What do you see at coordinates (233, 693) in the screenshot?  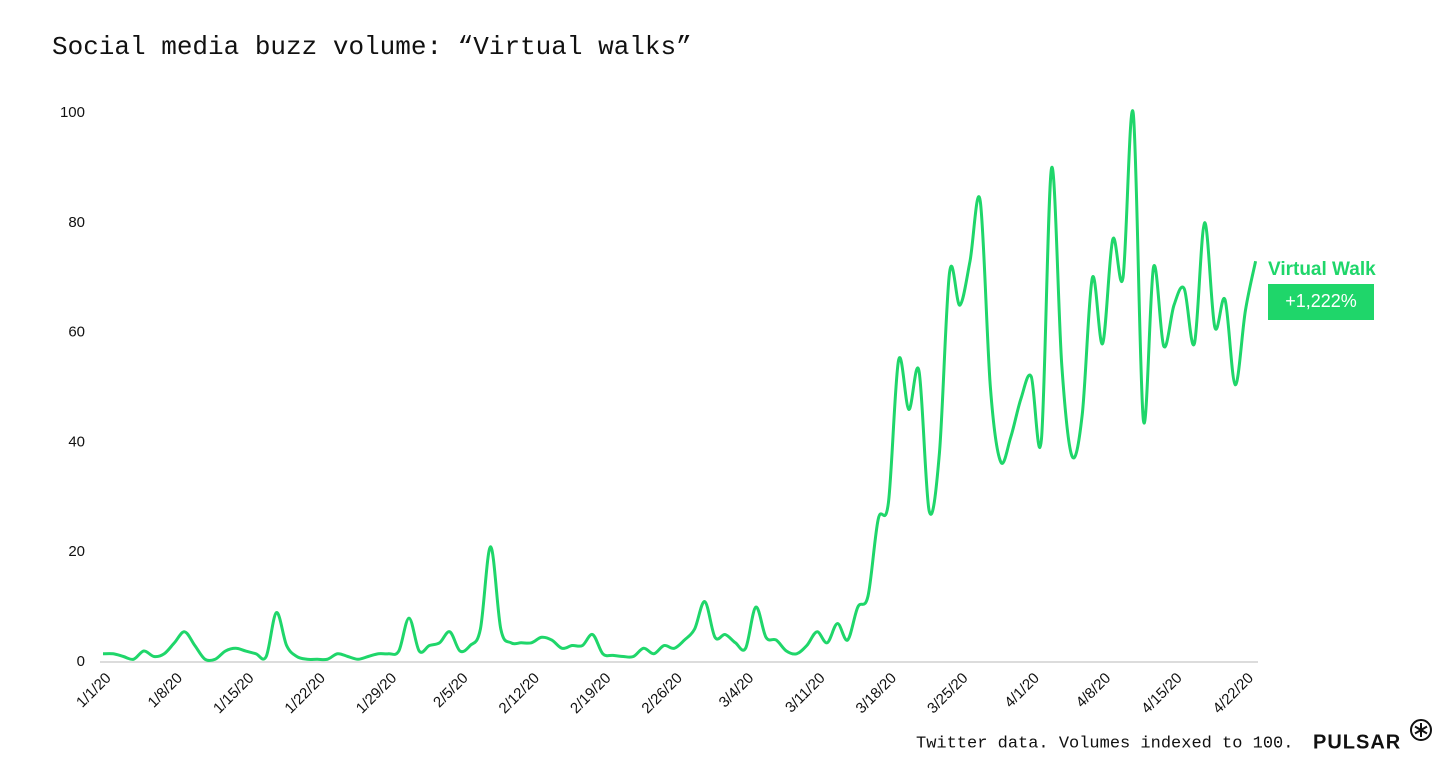 I see `x-tick-label: 1/15/20` at bounding box center [233, 693].